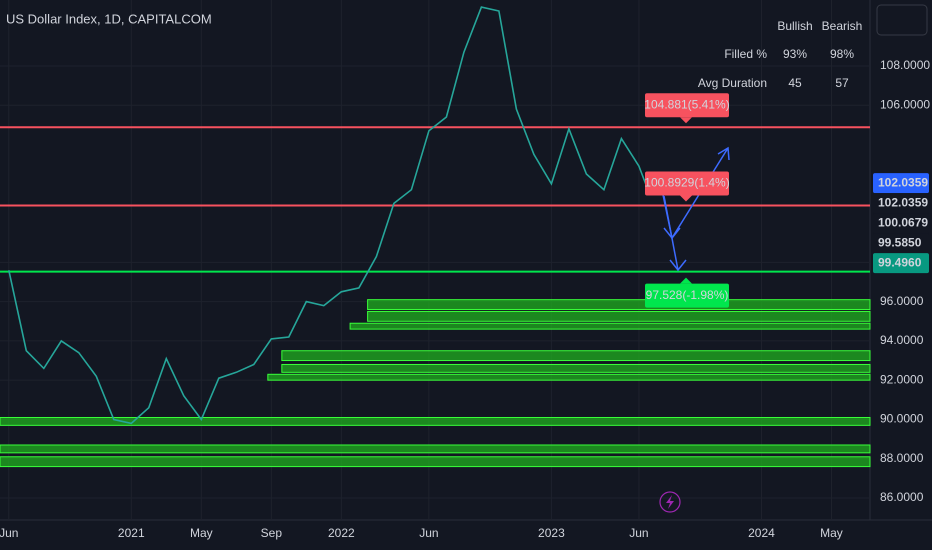 Image resolution: width=932 pixels, height=550 pixels. I want to click on arrow-path, so click(671, 233).